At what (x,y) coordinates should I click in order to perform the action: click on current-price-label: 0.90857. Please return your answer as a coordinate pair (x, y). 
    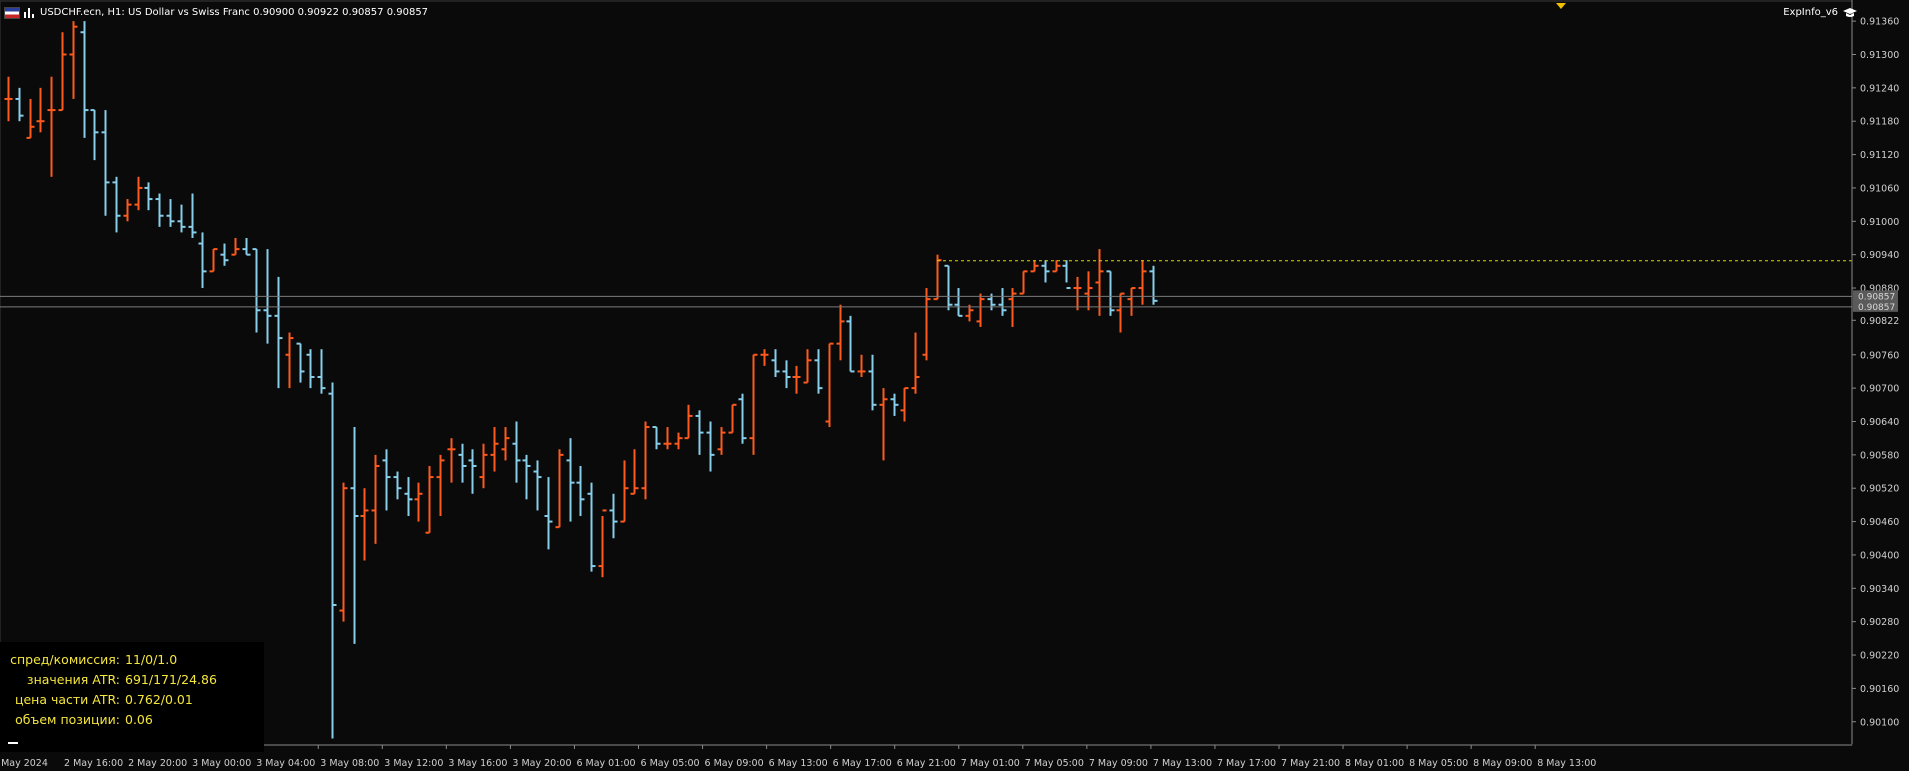
    Looking at the image, I should click on (1875, 306).